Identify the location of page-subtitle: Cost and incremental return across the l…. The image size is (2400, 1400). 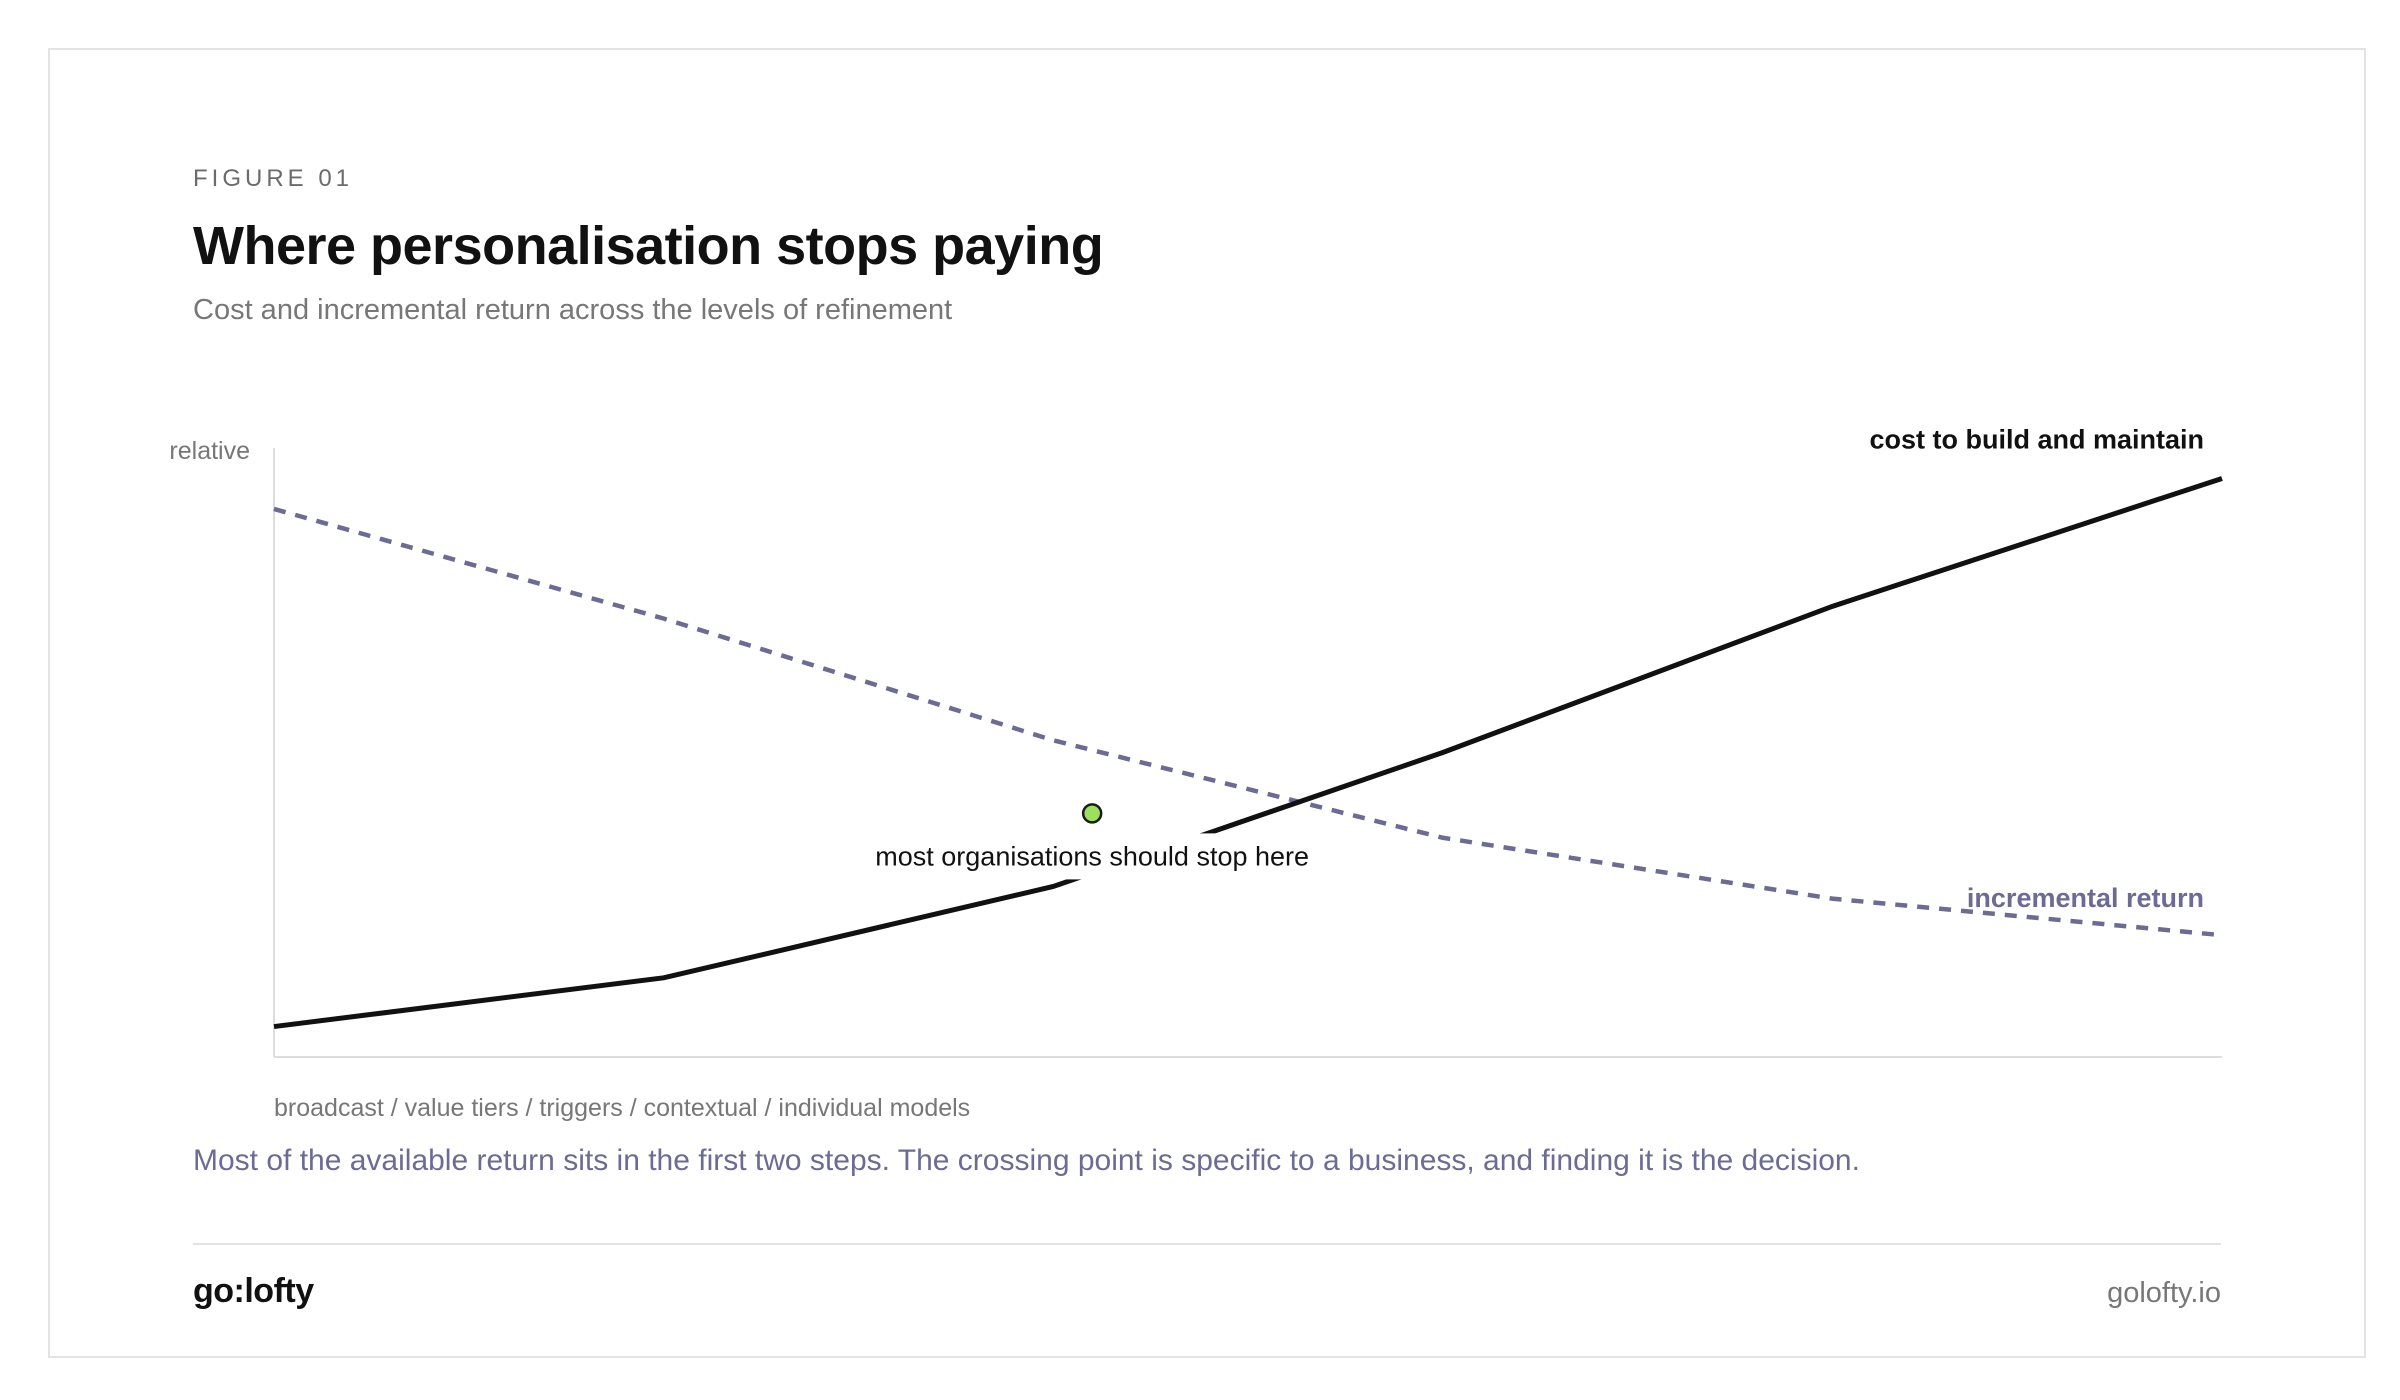
(573, 310).